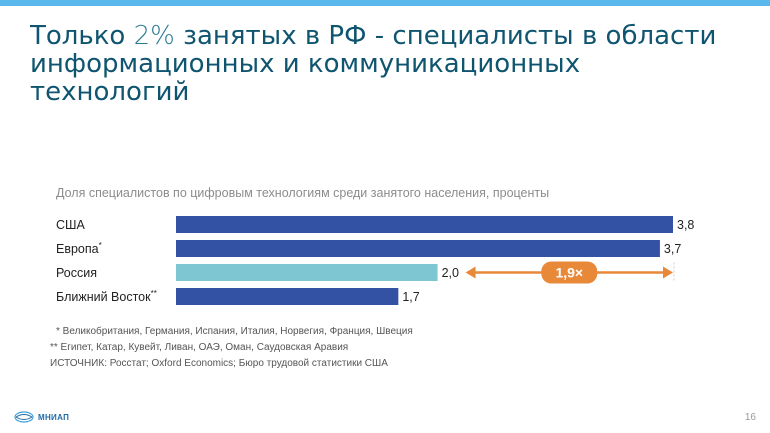  I want to click on value-label-2: 2,0, so click(450, 273).